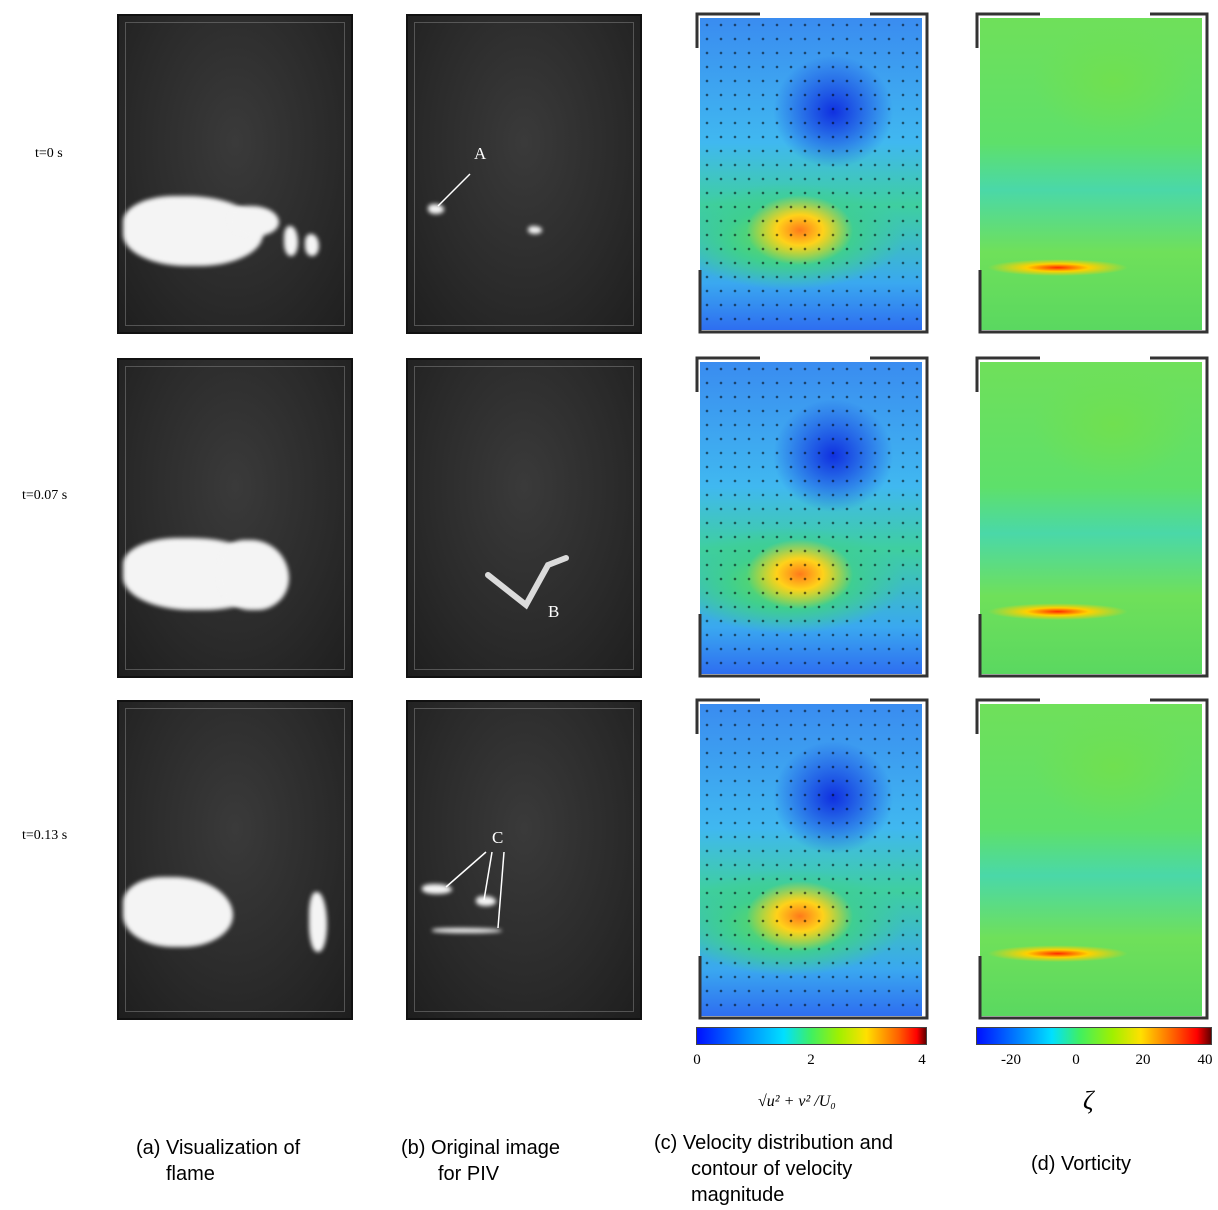  Describe the element at coordinates (1094, 1036) in the screenshot. I see `vorticity-colorbar` at that location.